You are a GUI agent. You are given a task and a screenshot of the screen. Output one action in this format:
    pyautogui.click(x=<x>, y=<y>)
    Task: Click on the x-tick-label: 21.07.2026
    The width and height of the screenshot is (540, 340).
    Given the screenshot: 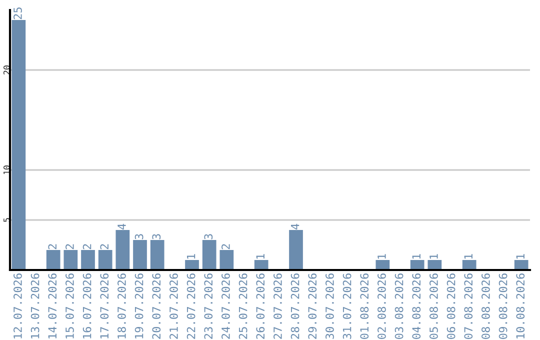 What is the action you would take?
    pyautogui.click(x=174, y=306)
    